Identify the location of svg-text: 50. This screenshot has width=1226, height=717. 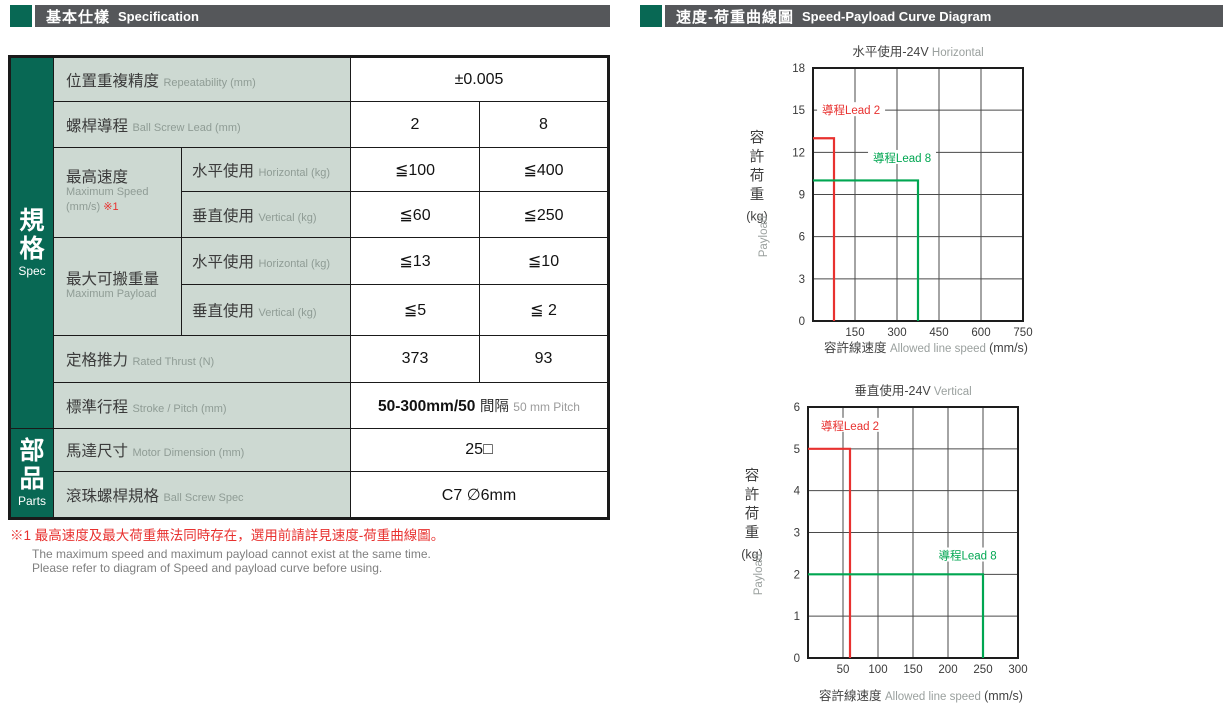
(843, 670).